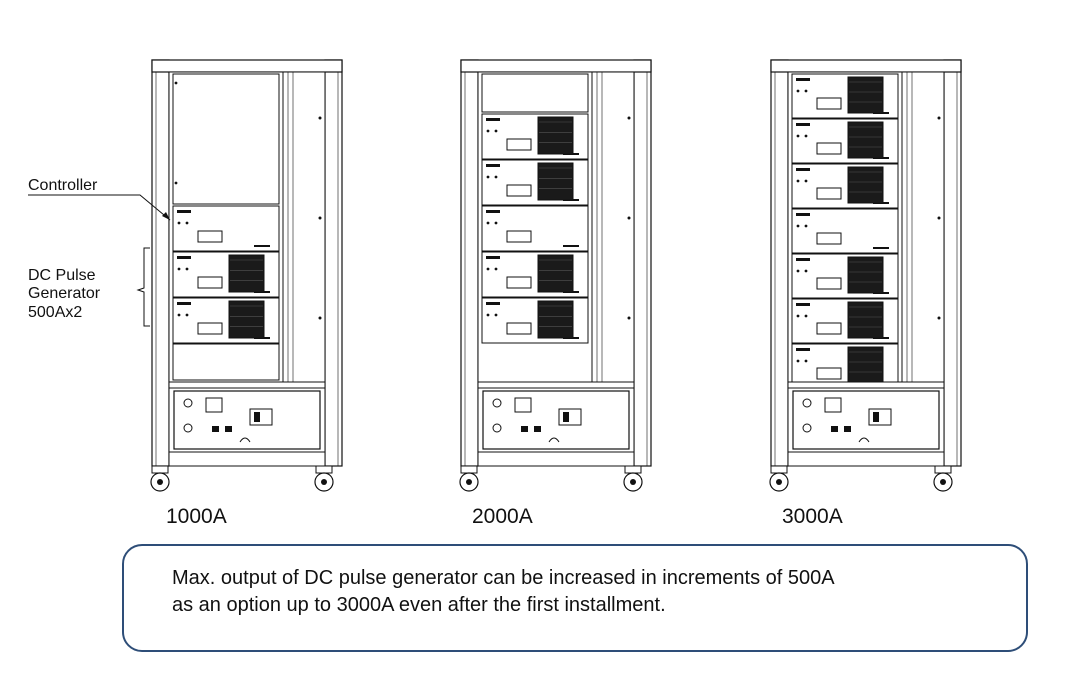  I want to click on dc-pulse-label-line3: 500Ax2, so click(55, 312).